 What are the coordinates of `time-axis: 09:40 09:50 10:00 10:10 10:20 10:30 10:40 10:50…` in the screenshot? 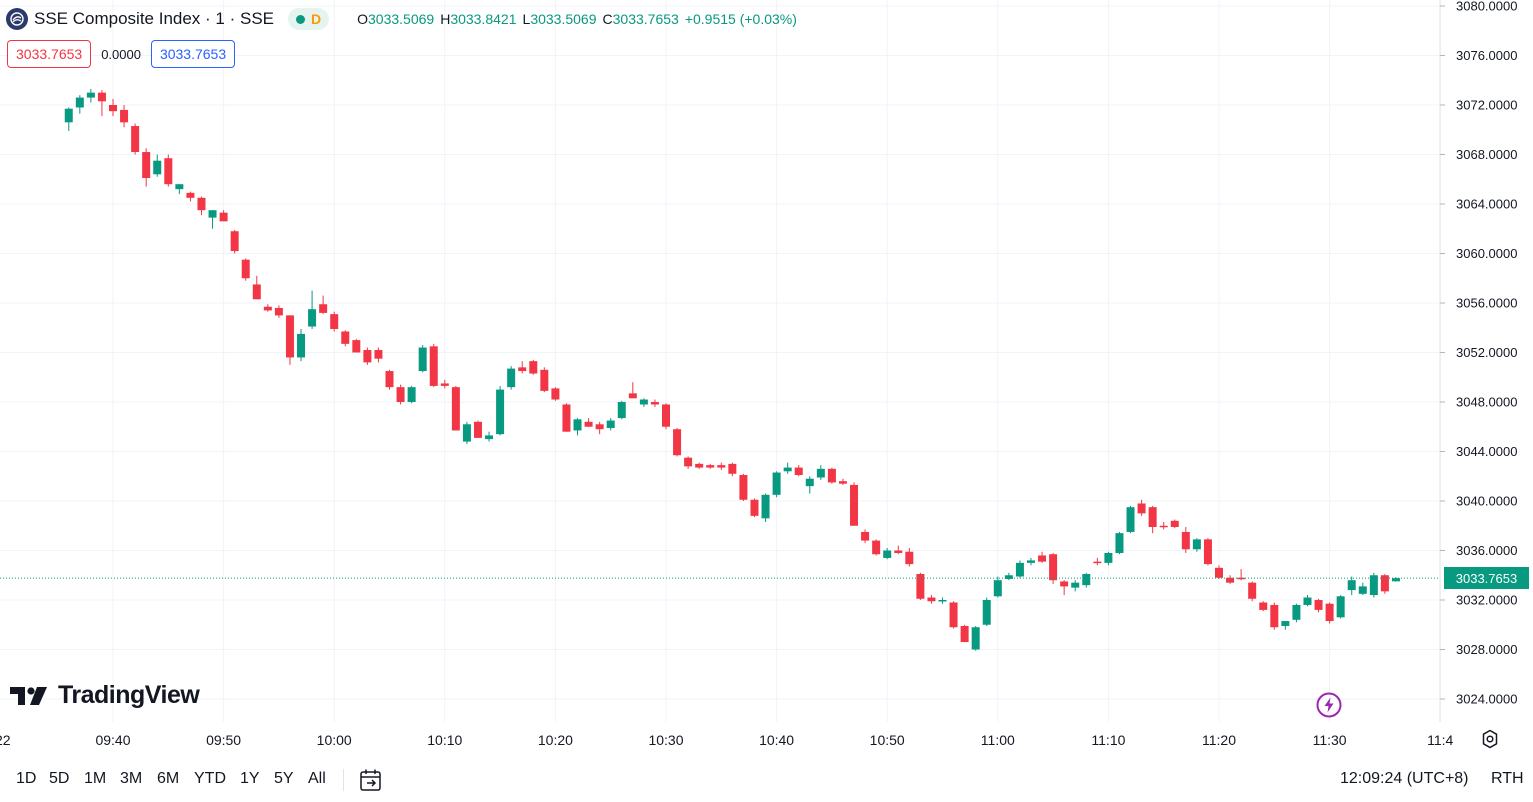 It's located at (727, 740).